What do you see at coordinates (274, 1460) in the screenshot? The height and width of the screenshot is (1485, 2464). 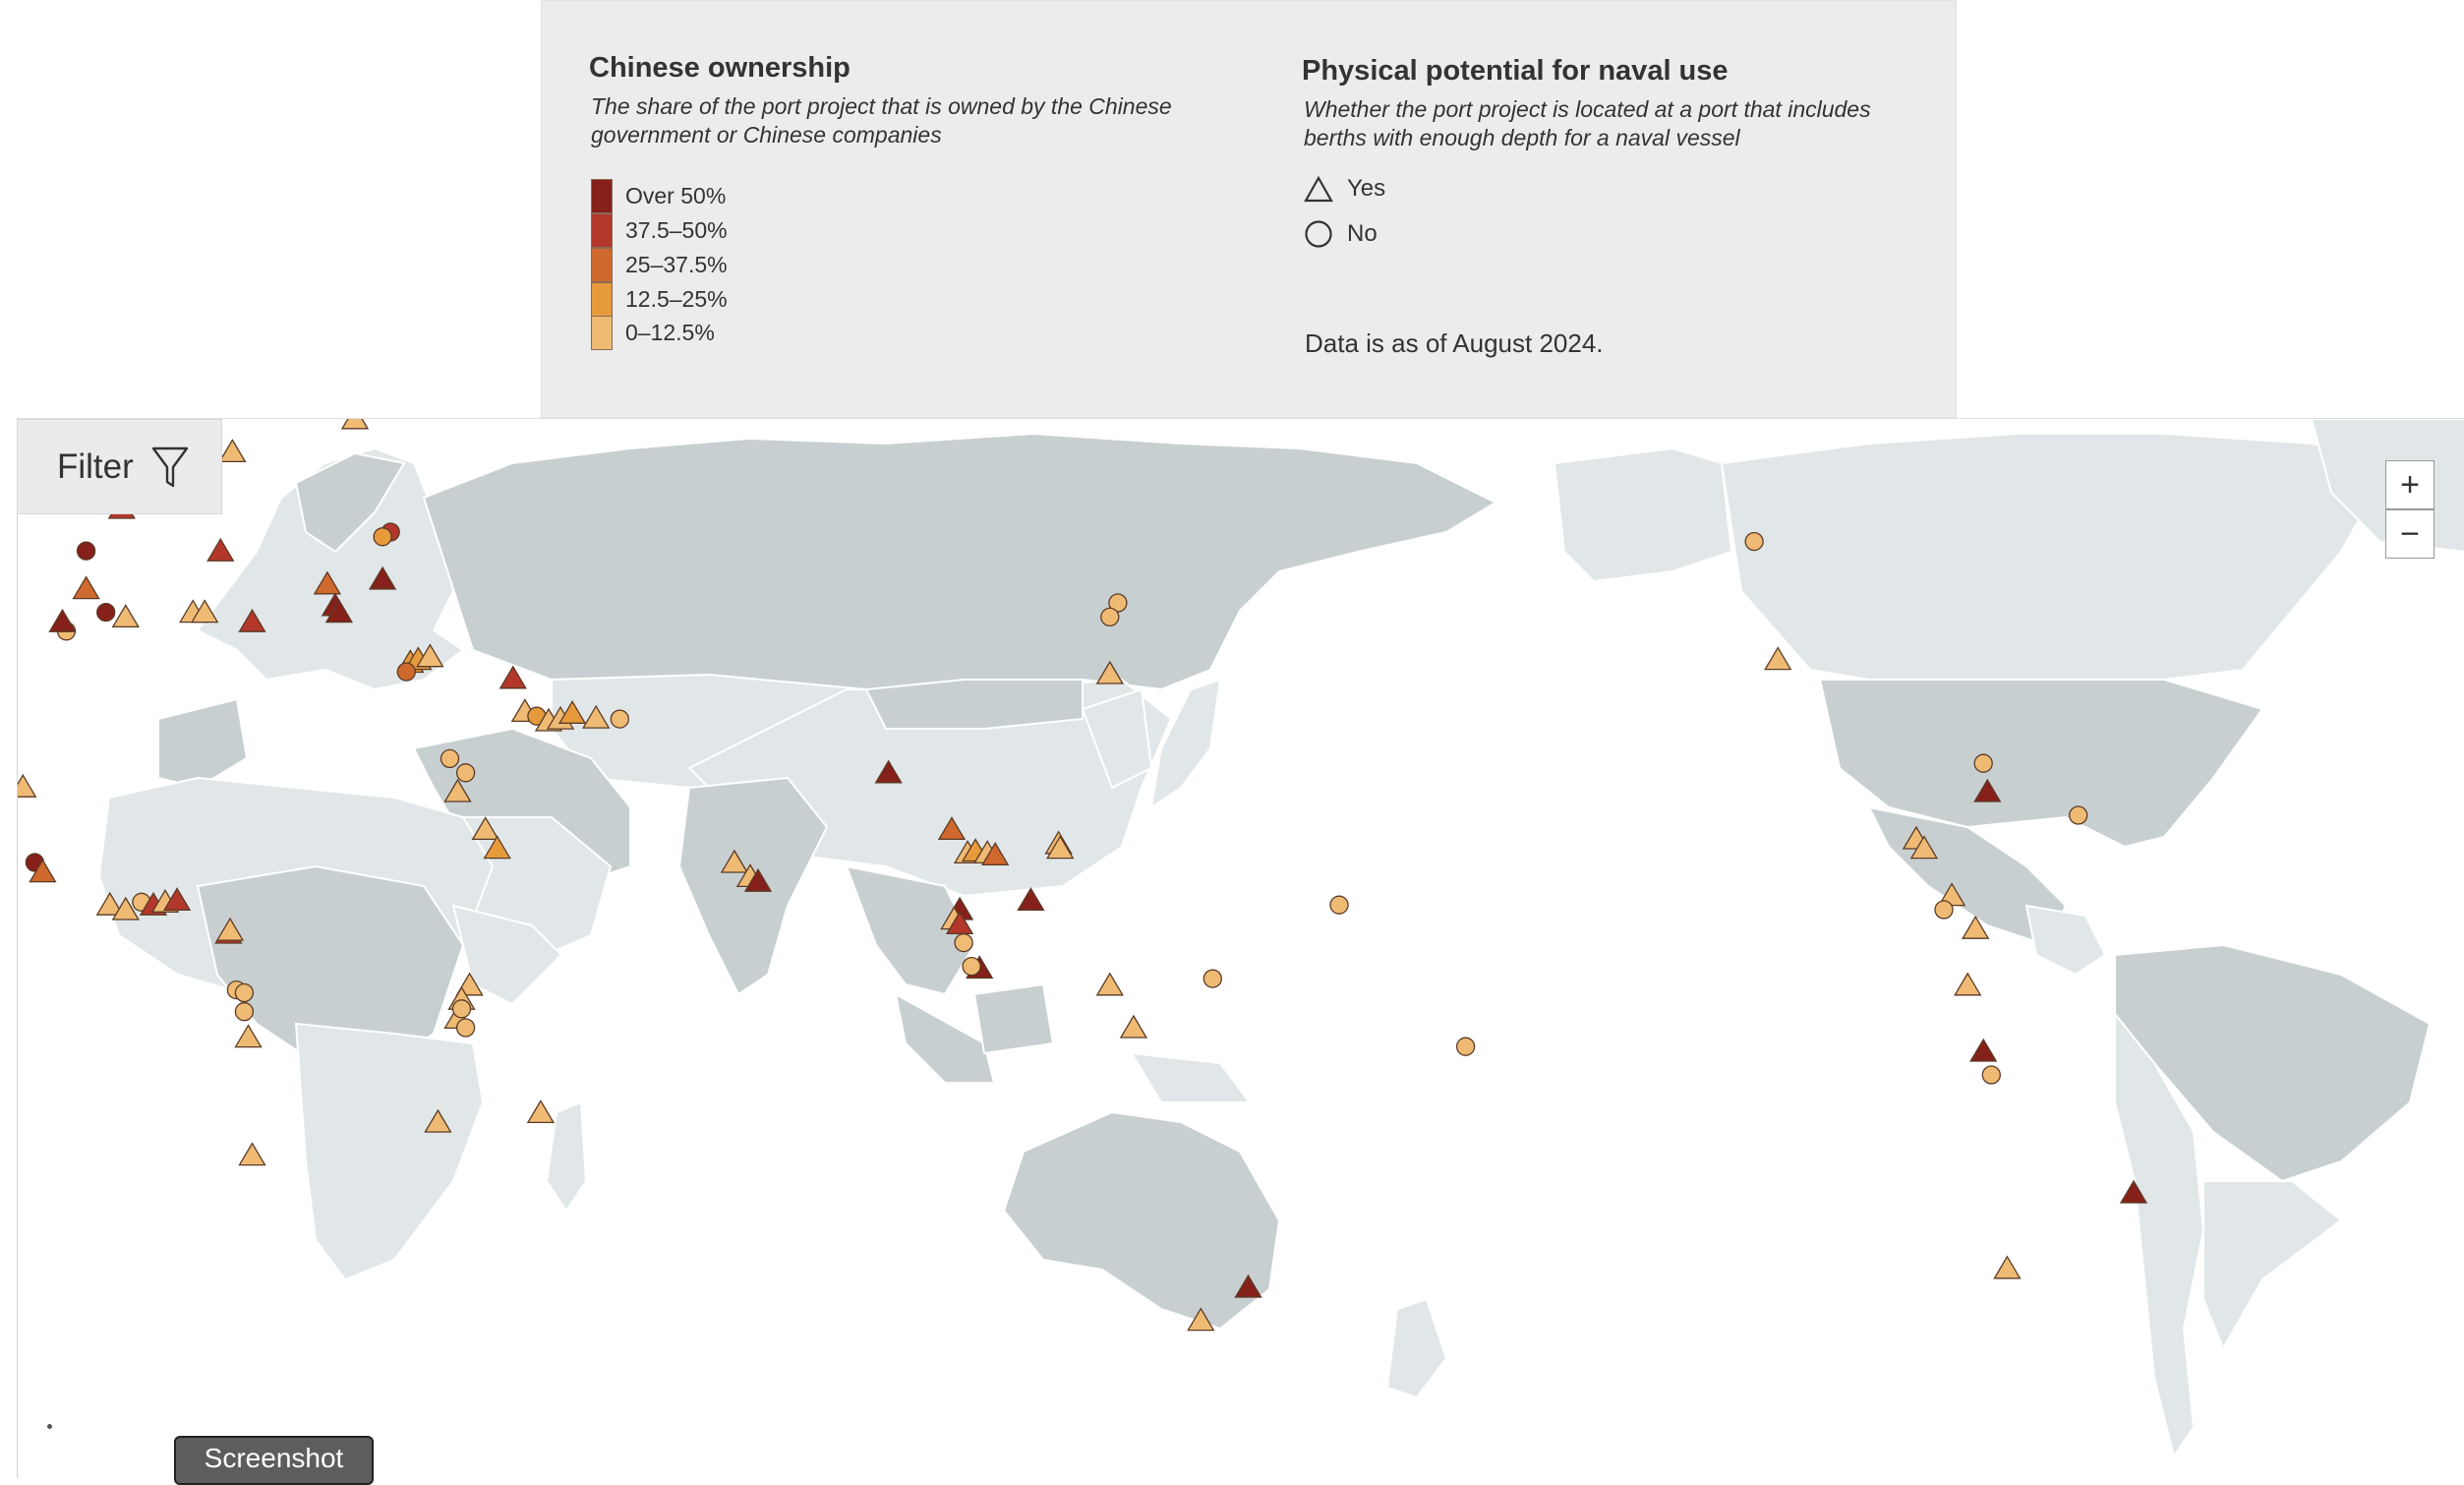 I see `screenshot-button: Screenshot` at bounding box center [274, 1460].